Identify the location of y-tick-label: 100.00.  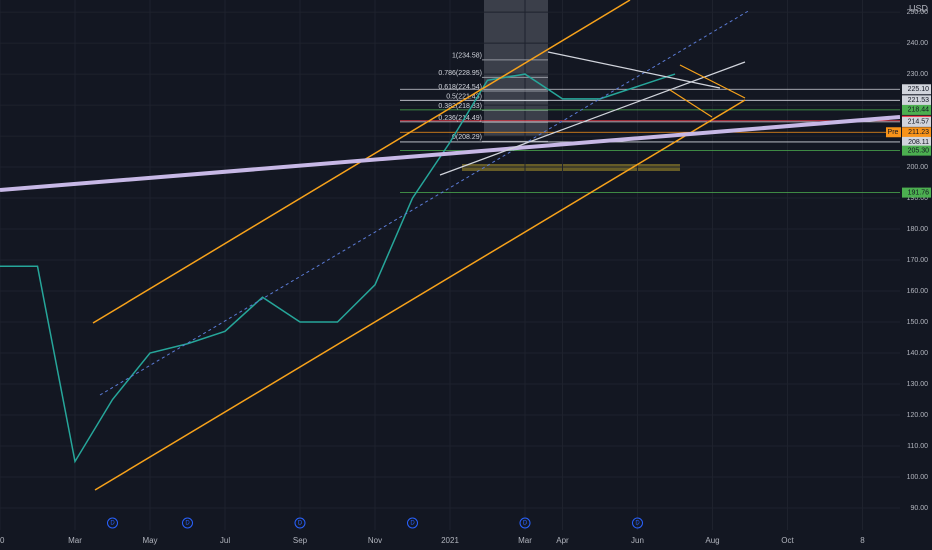
(918, 477).